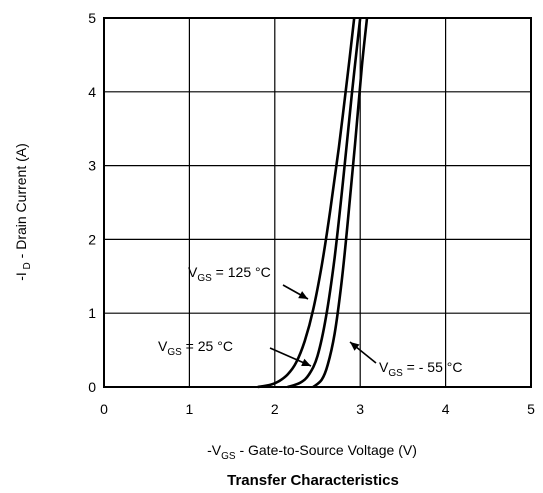  I want to click on x-tick-label-1: 1, so click(190, 409).